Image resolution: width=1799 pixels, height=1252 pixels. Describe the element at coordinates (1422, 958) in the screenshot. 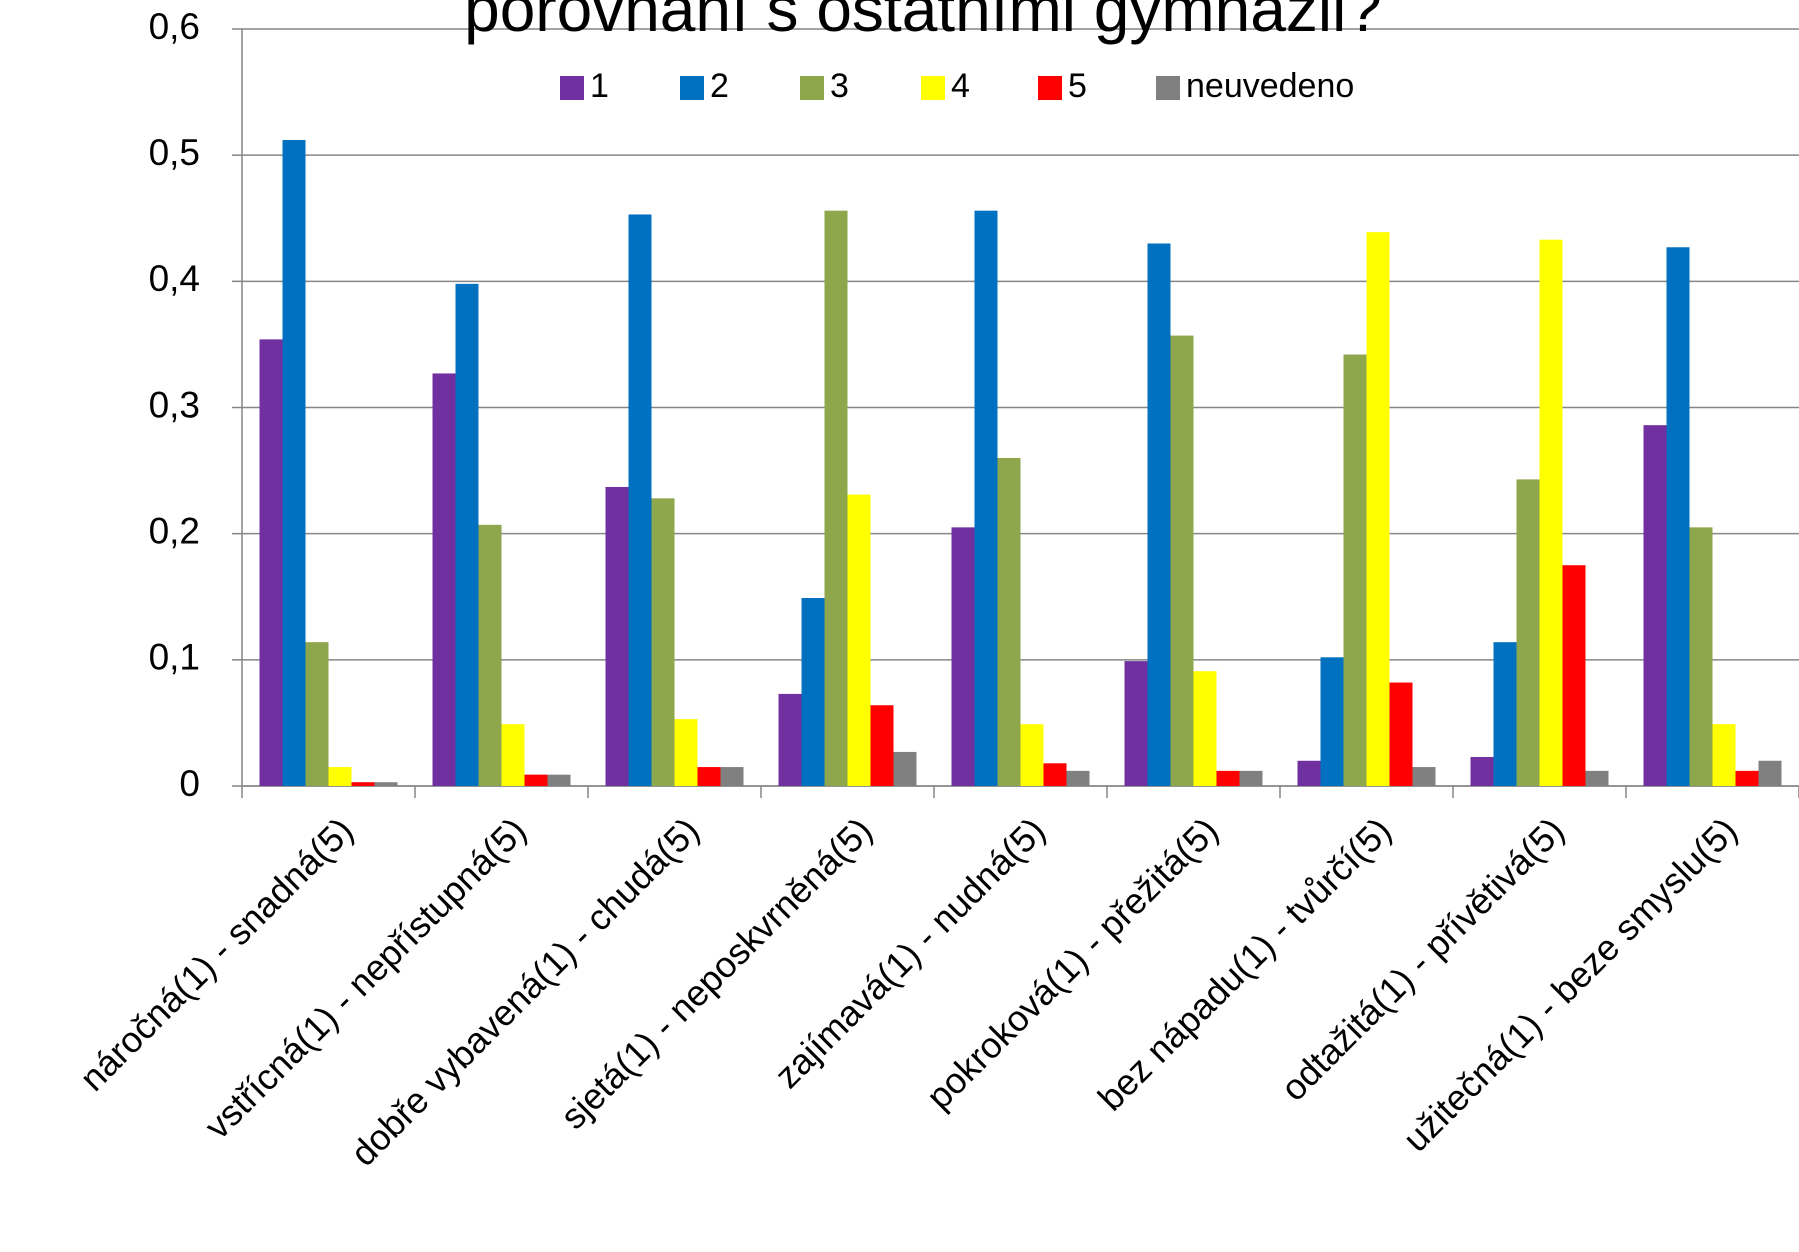

I see `x-tick-label: odtažitá(1) - přívětivá(5)` at that location.